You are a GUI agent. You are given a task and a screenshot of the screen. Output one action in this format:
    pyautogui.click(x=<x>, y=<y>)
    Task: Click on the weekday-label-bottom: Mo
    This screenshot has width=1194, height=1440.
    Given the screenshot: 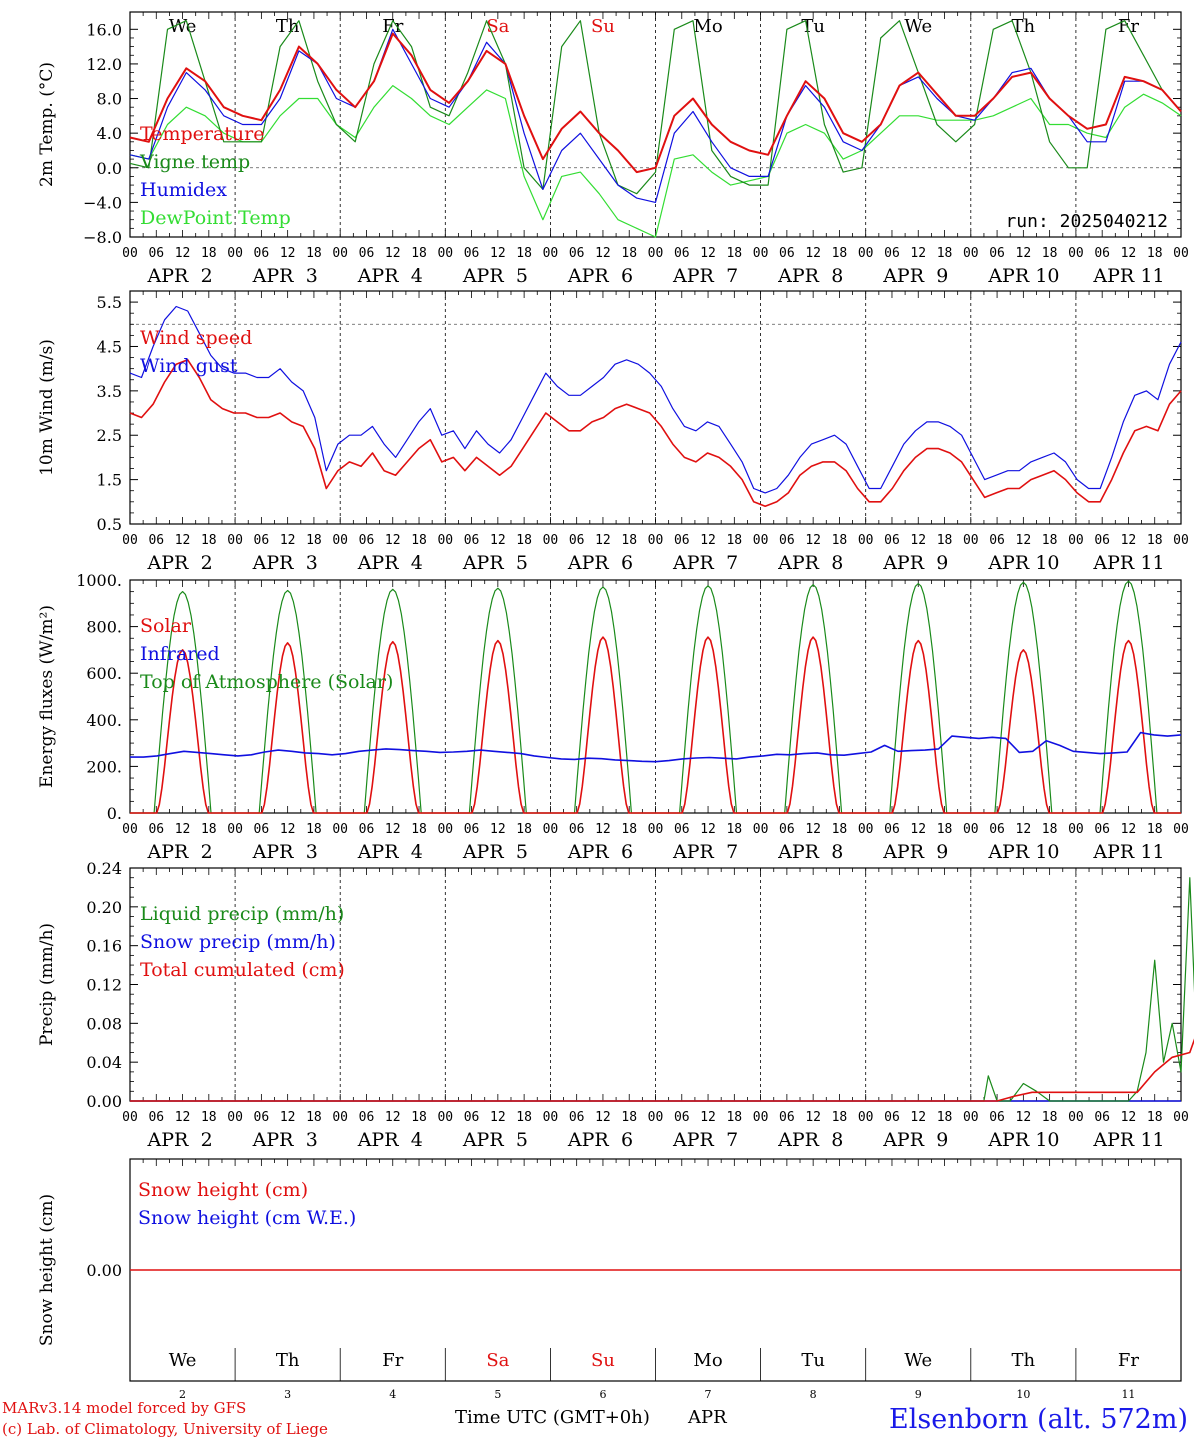 What is the action you would take?
    pyautogui.click(x=707, y=1360)
    